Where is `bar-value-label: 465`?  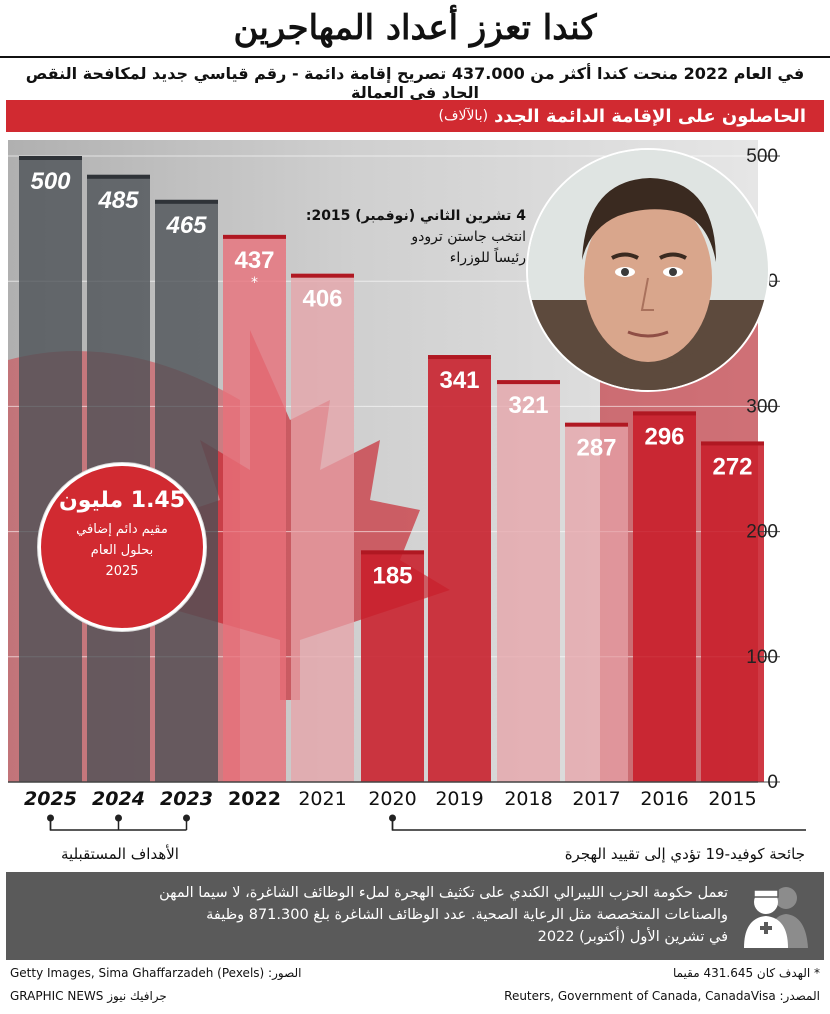
bar-value-label: 465 is located at coordinates (186, 225).